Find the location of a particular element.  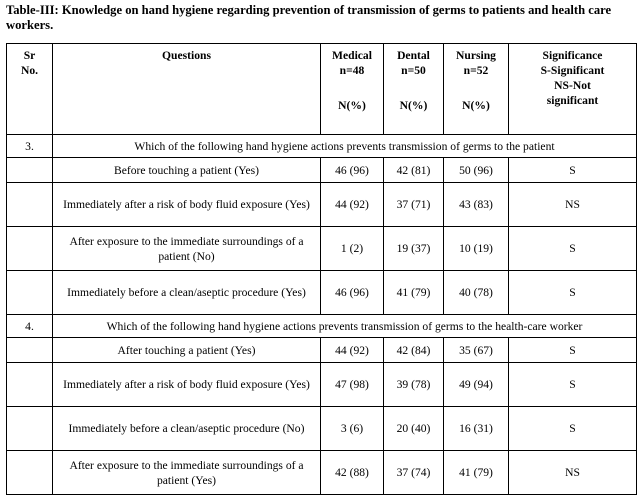

header-nursing: Nursing n=52 N(%) is located at coordinates (476, 89).